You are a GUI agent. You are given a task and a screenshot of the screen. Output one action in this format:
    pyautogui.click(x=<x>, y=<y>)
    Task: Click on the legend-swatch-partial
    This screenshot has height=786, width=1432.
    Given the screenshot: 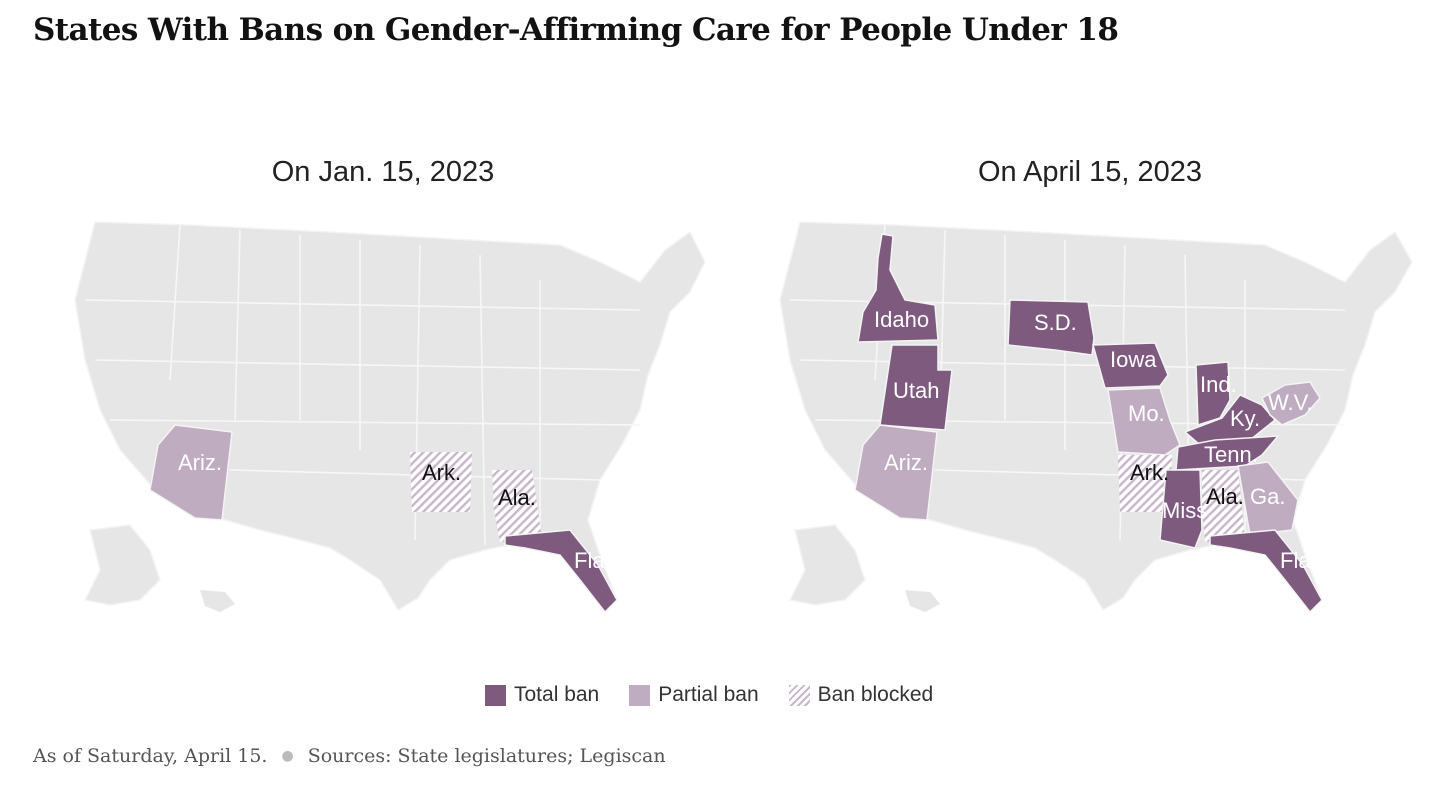 What is the action you would take?
    pyautogui.click(x=640, y=695)
    